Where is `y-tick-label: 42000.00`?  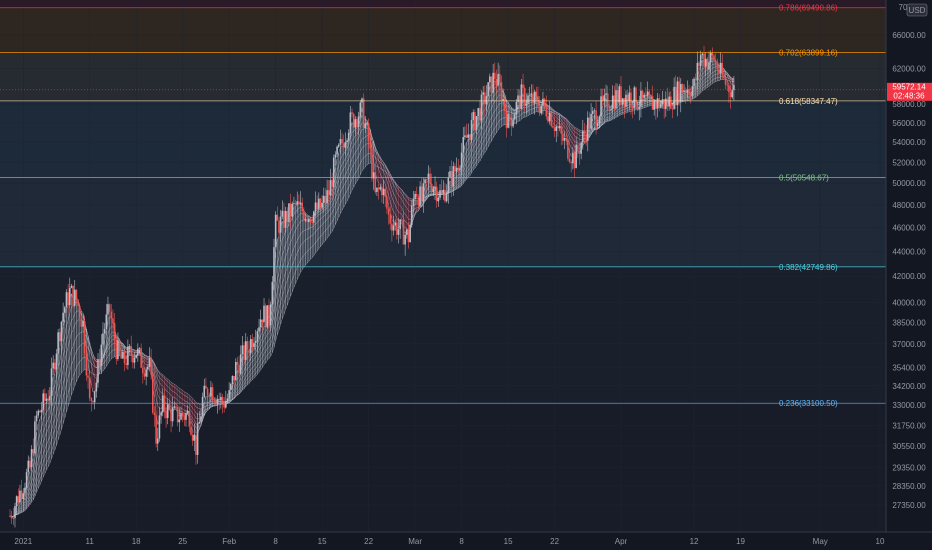 y-tick-label: 42000.00 is located at coordinates (909, 276).